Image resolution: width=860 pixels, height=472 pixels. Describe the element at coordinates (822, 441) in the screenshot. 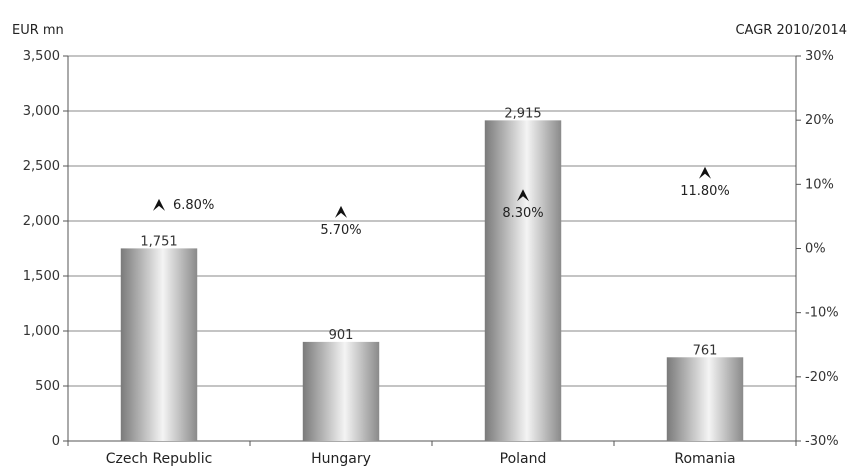

I see `y2-tick-label: -30%` at that location.